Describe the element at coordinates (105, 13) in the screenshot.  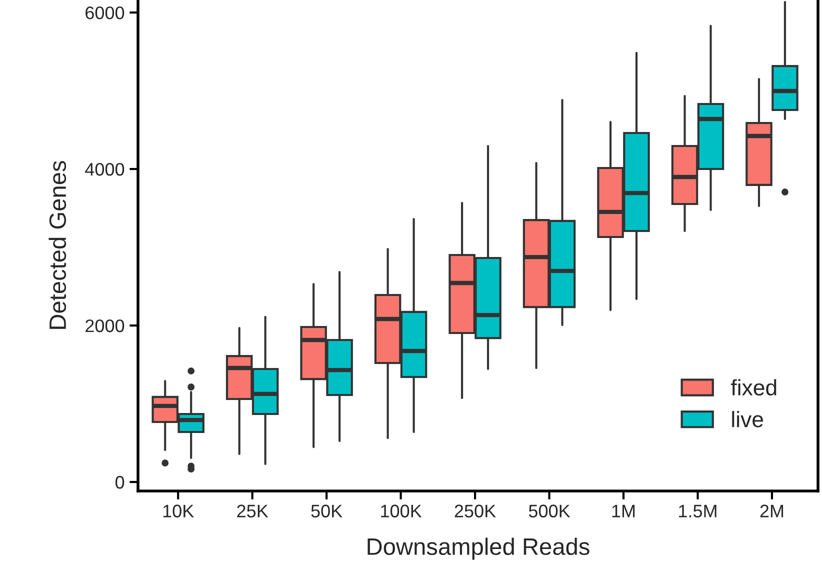
I see `y-tick-label: 6000` at that location.